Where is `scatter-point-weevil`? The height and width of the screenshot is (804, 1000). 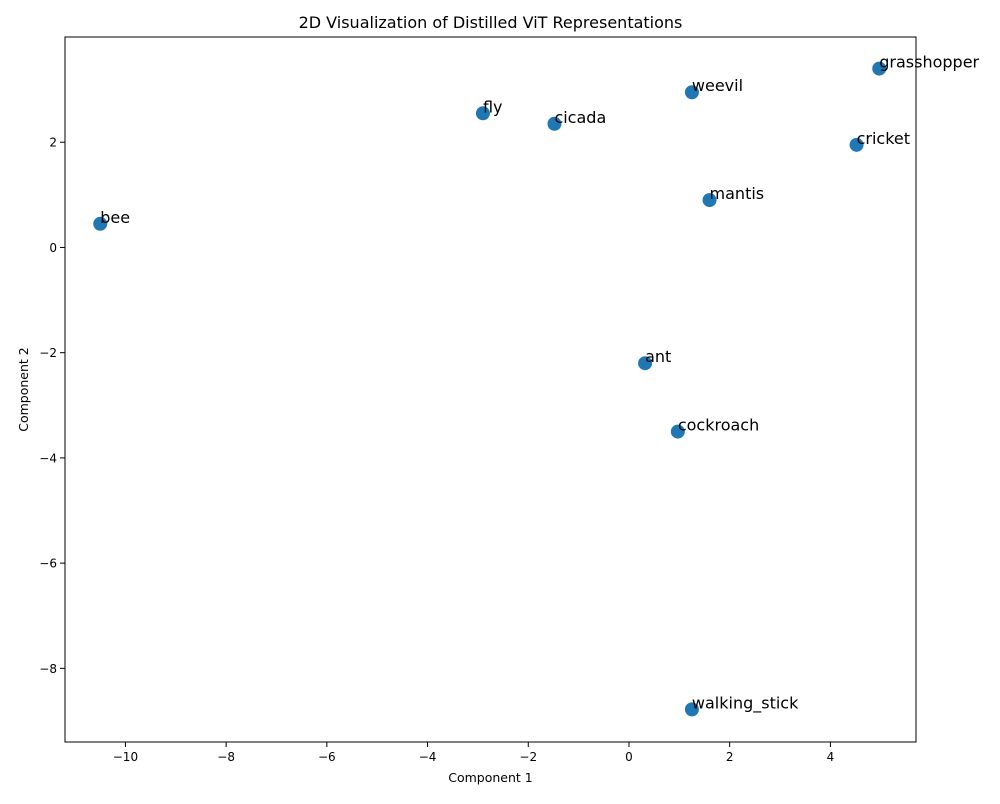 scatter-point-weevil is located at coordinates (691, 92).